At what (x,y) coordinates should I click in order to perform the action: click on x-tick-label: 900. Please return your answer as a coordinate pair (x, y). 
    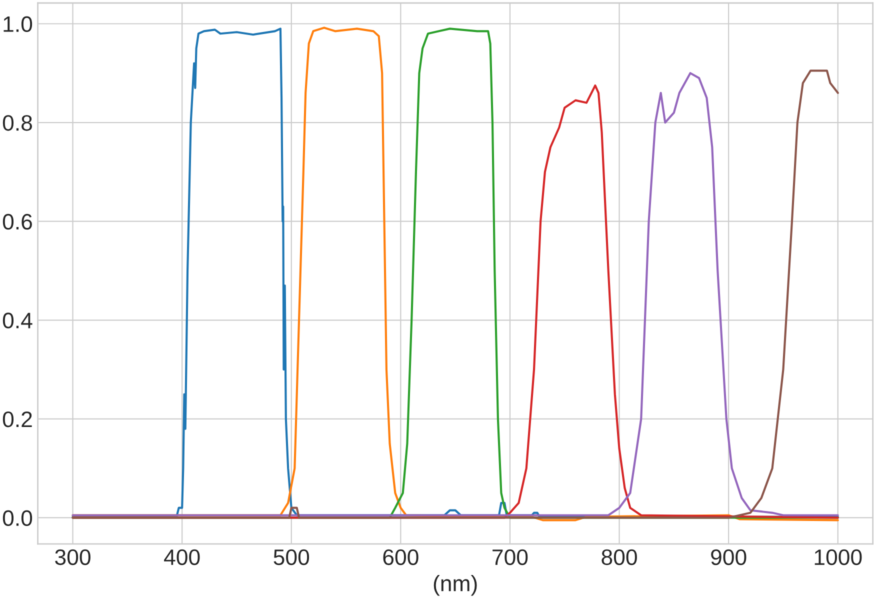
    Looking at the image, I should click on (728, 557).